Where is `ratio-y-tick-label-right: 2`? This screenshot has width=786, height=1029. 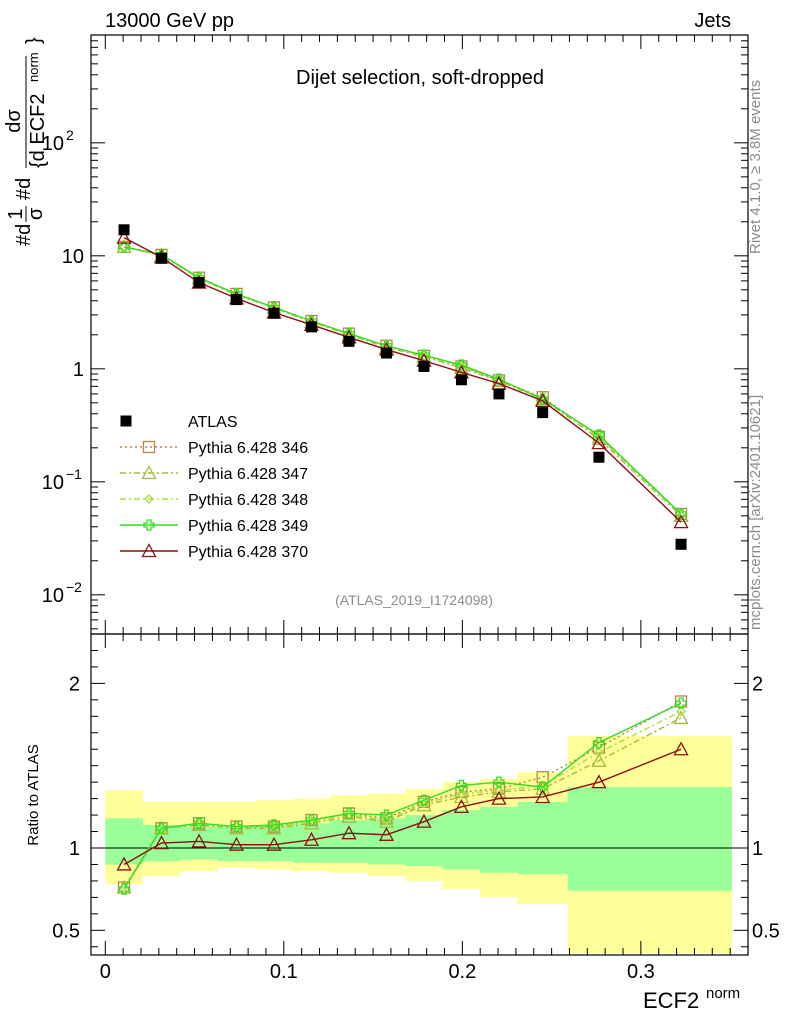 ratio-y-tick-label-right: 2 is located at coordinates (757, 684).